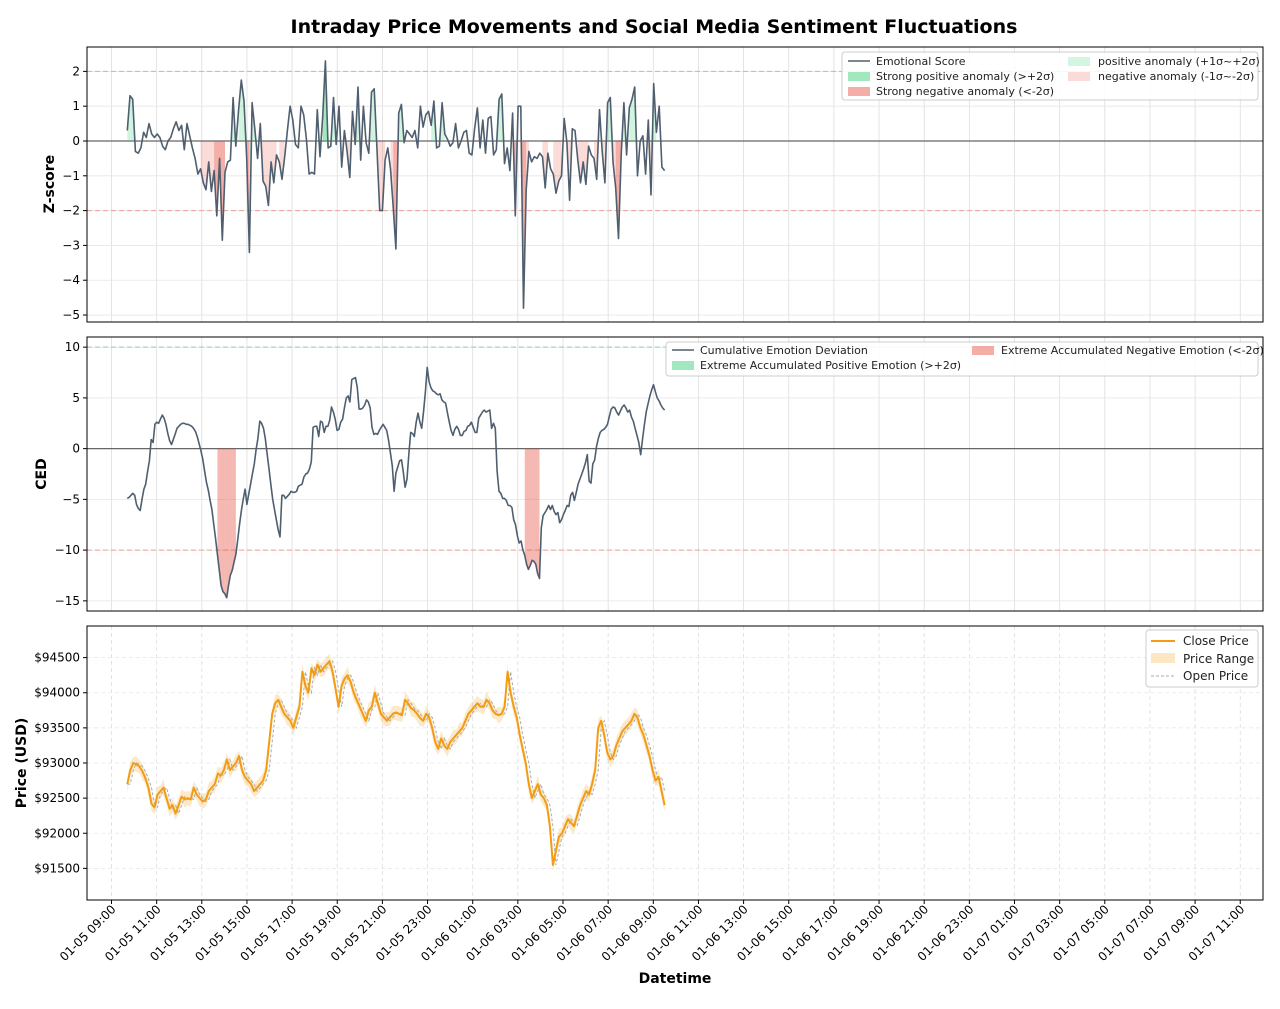 The height and width of the screenshot is (1009, 1280). Describe the element at coordinates (71, 176) in the screenshot. I see `ytick-label: −1` at that location.